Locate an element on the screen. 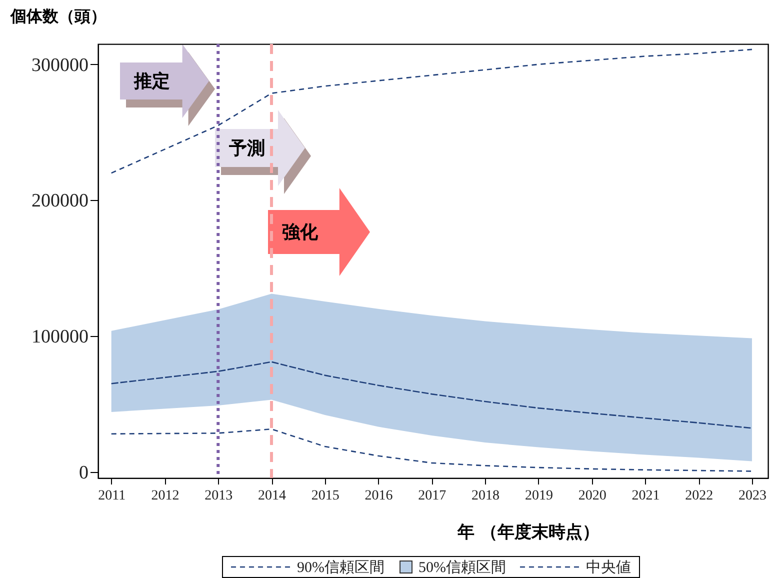 The image size is (774, 578). annotation: 強化 is located at coordinates (300, 232).